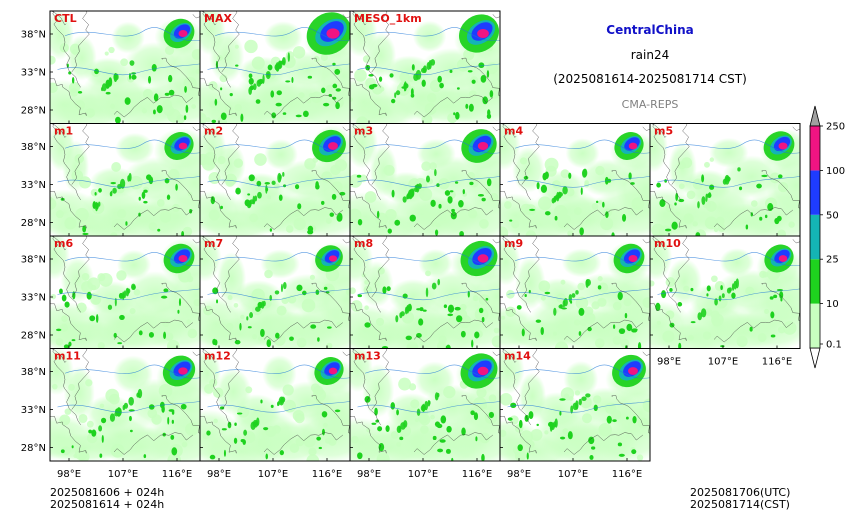 The width and height of the screenshot is (860, 523). What do you see at coordinates (650, 79) in the screenshot?
I see `period-title: (2025081614-2025081714 CST)` at bounding box center [650, 79].